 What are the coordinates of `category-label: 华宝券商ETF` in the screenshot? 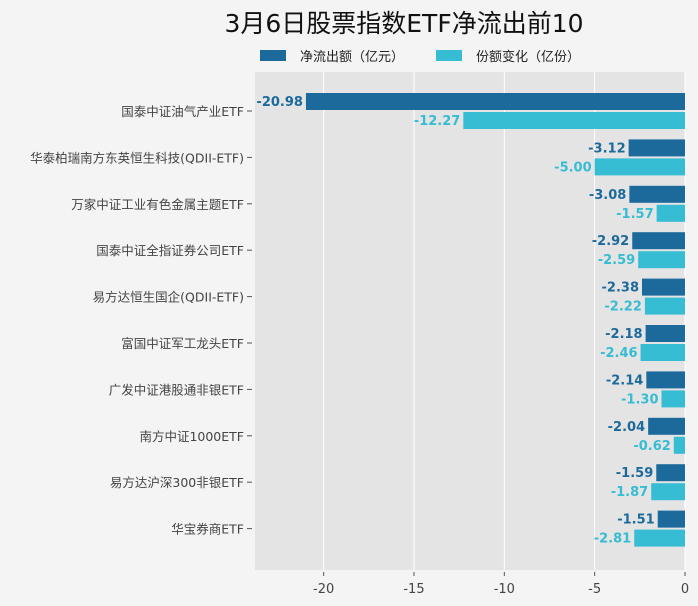 It's located at (207, 529).